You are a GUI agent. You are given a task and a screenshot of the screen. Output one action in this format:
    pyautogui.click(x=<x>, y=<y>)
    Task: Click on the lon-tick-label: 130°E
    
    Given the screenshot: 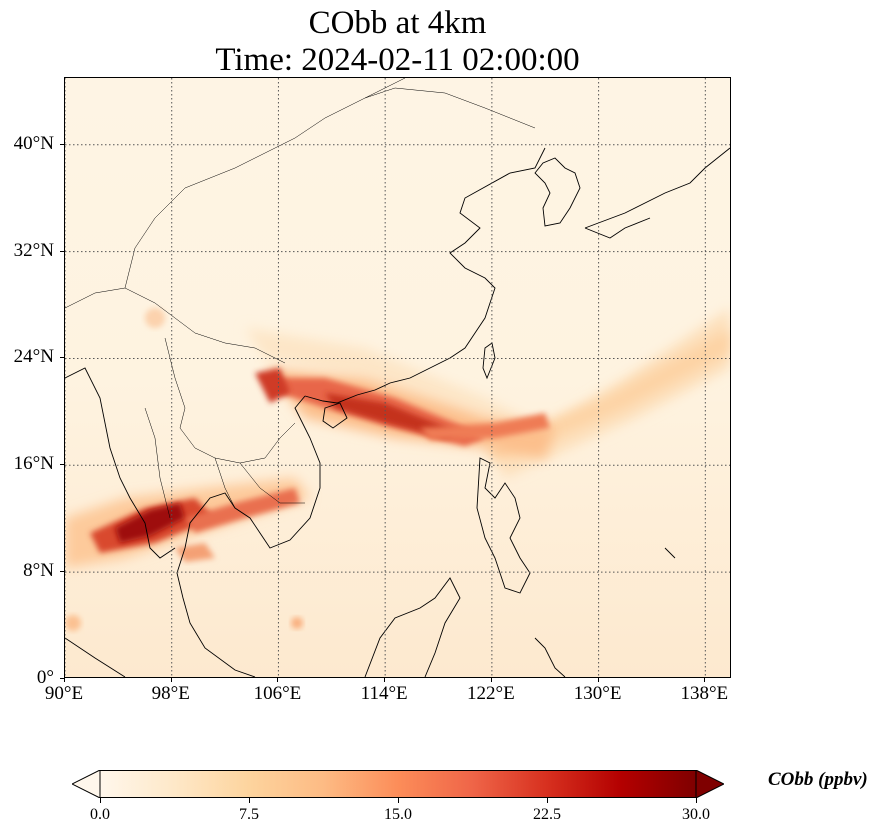 What is the action you would take?
    pyautogui.click(x=597, y=693)
    